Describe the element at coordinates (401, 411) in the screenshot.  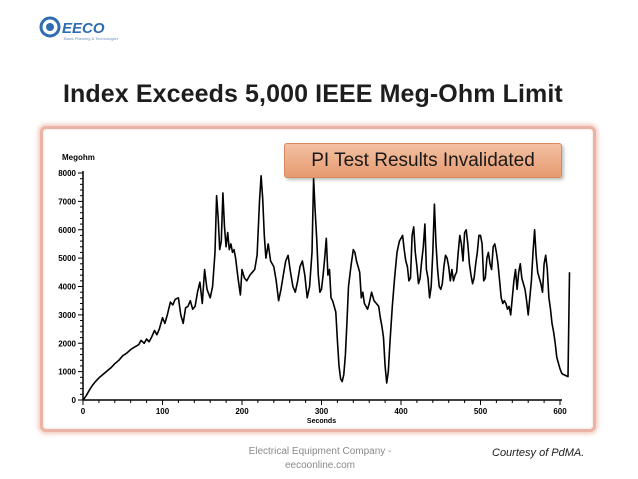
I see `x-tick-label: 400` at that location.